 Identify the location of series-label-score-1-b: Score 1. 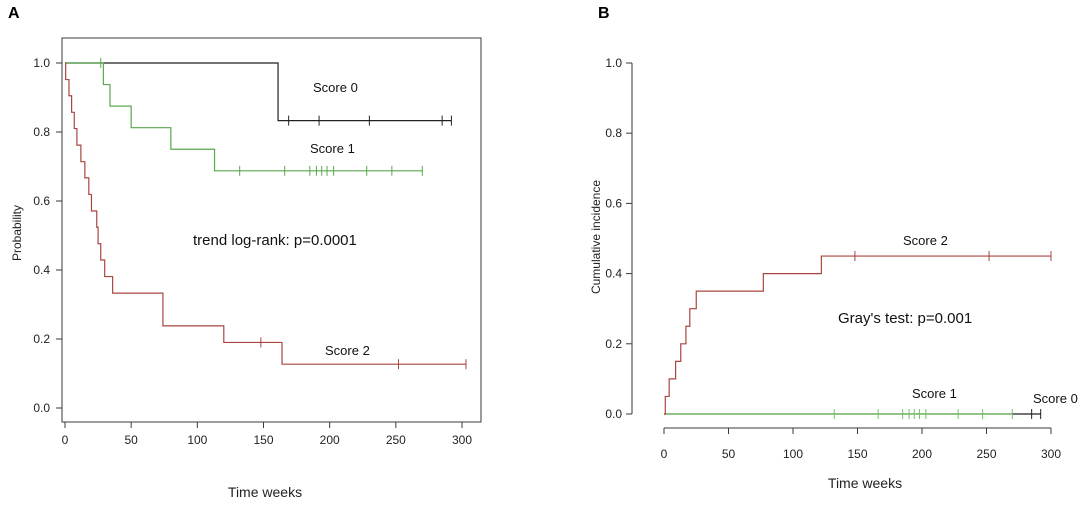
(934, 393).